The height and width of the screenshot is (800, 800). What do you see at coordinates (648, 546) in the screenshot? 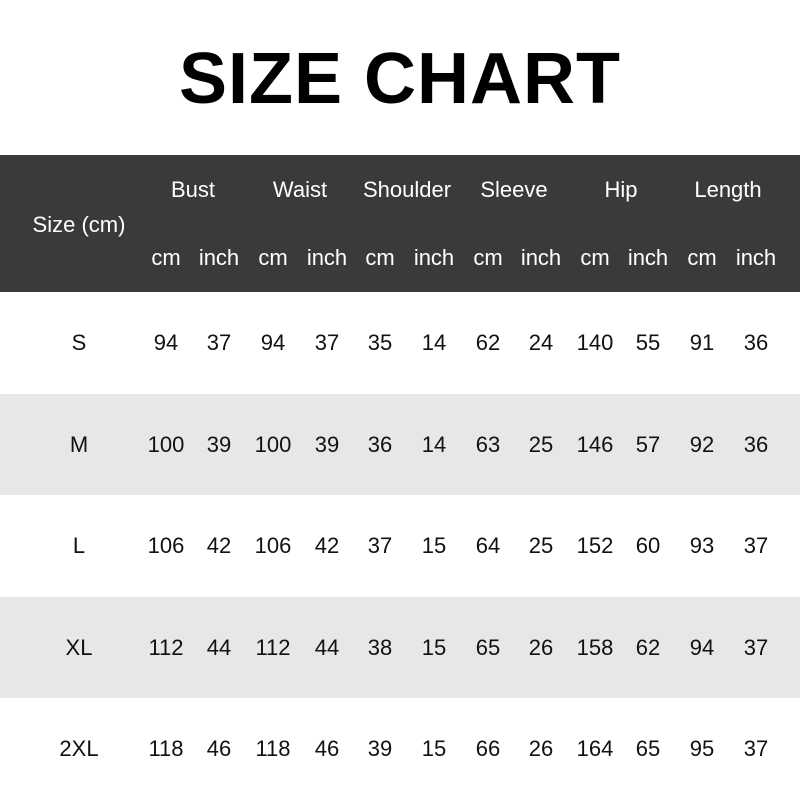
I see `table-cell: 60` at bounding box center [648, 546].